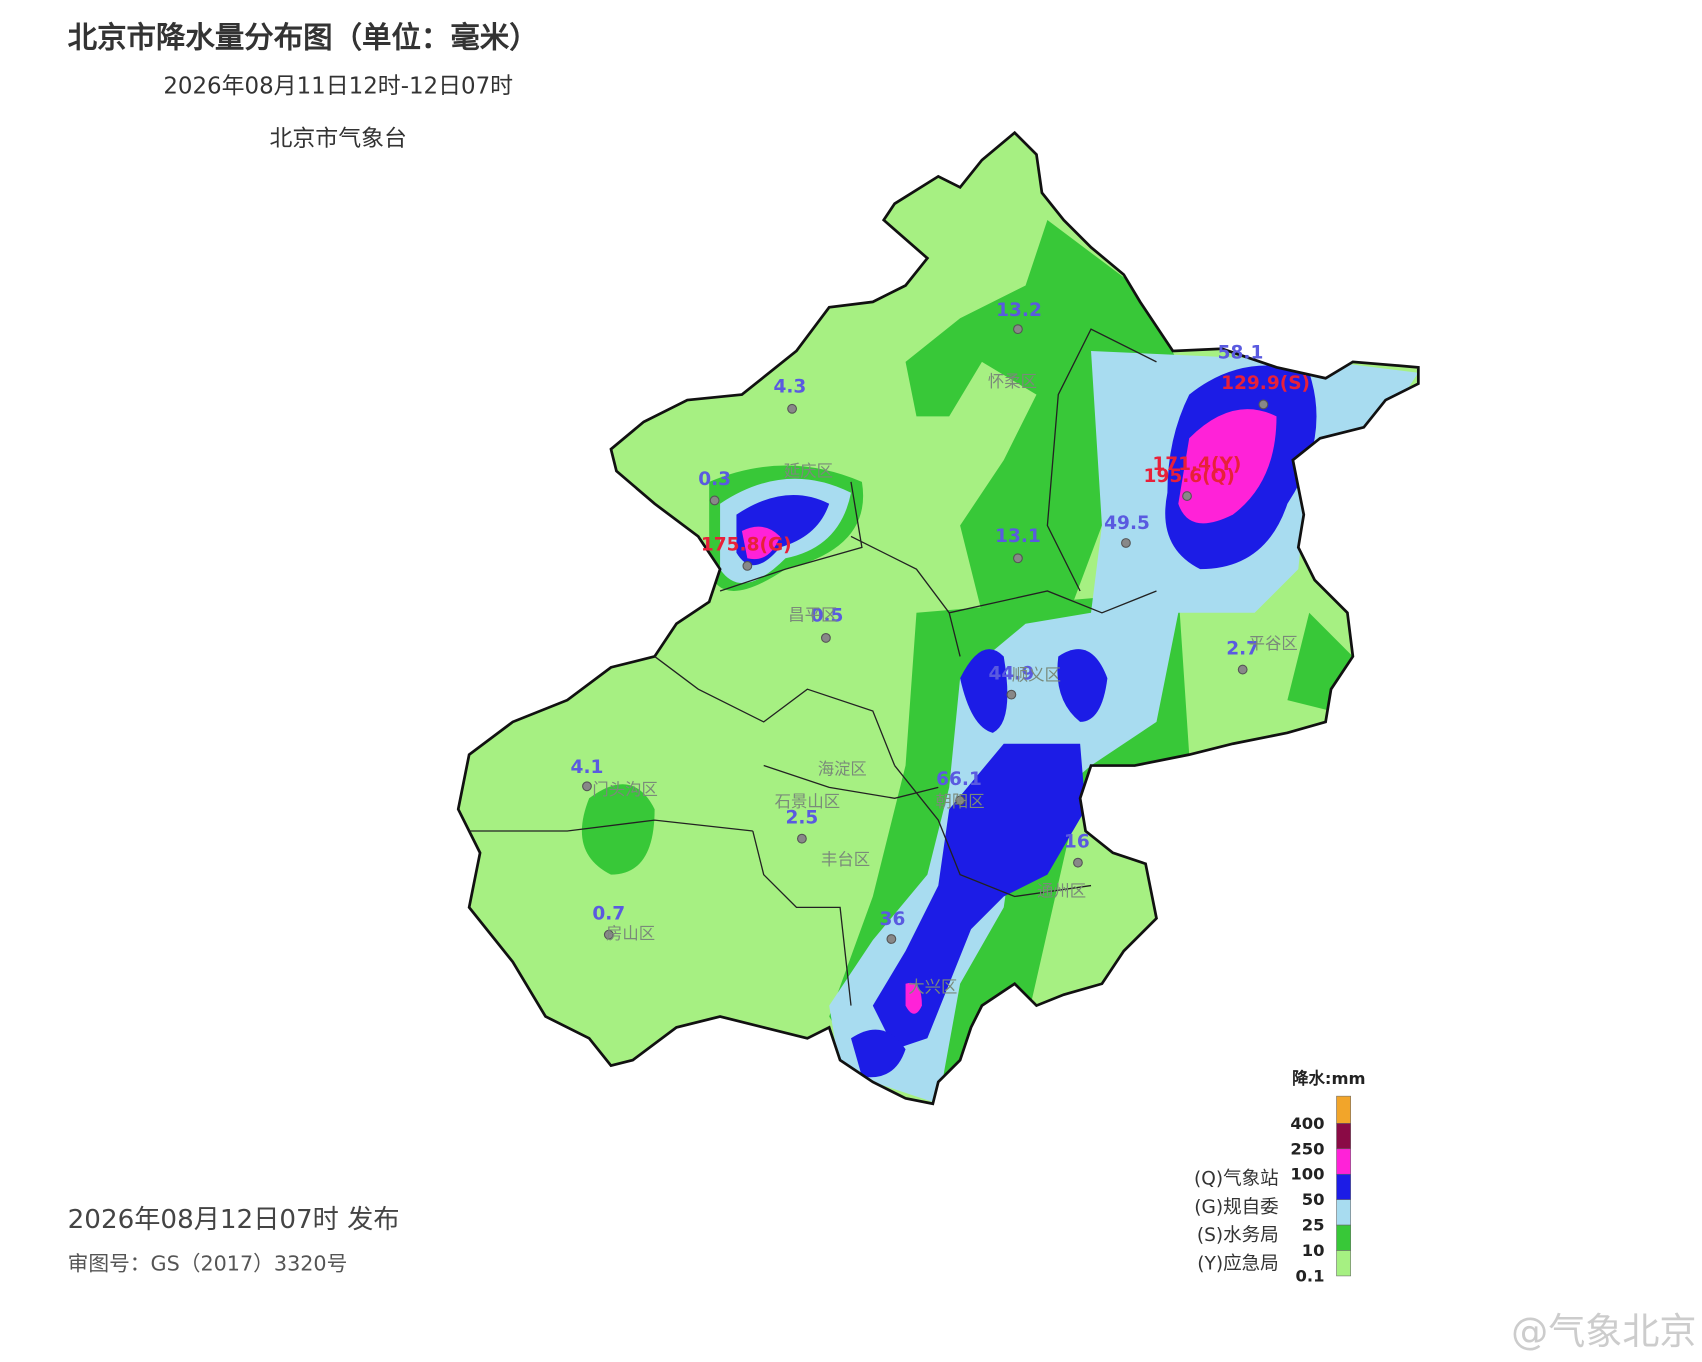  I want to click on district-label: 海淀区, so click(842, 768).